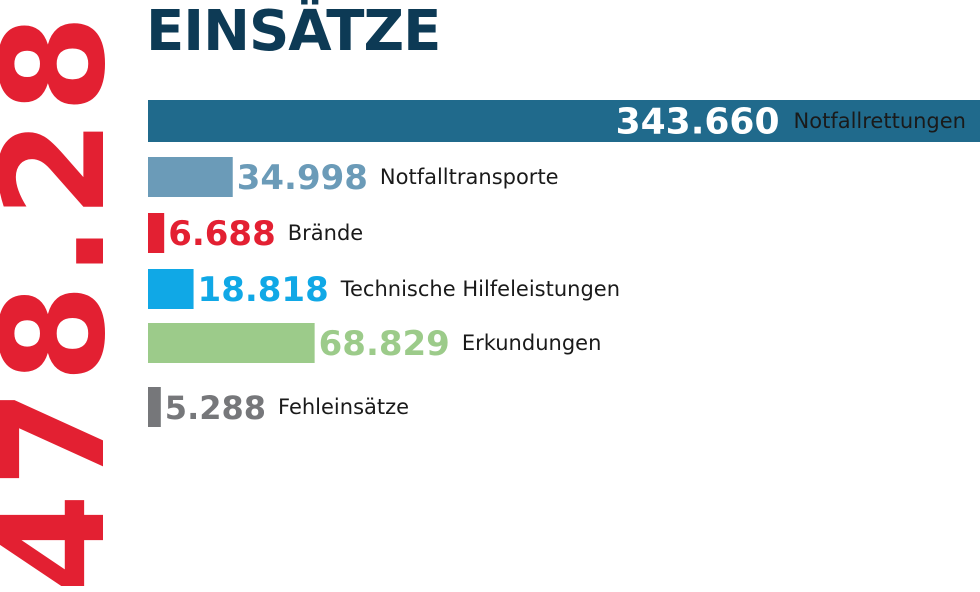 Image resolution: width=980 pixels, height=592 pixels. What do you see at coordinates (384, 344) in the screenshot?
I see `bar-value-label: 68.829` at bounding box center [384, 344].